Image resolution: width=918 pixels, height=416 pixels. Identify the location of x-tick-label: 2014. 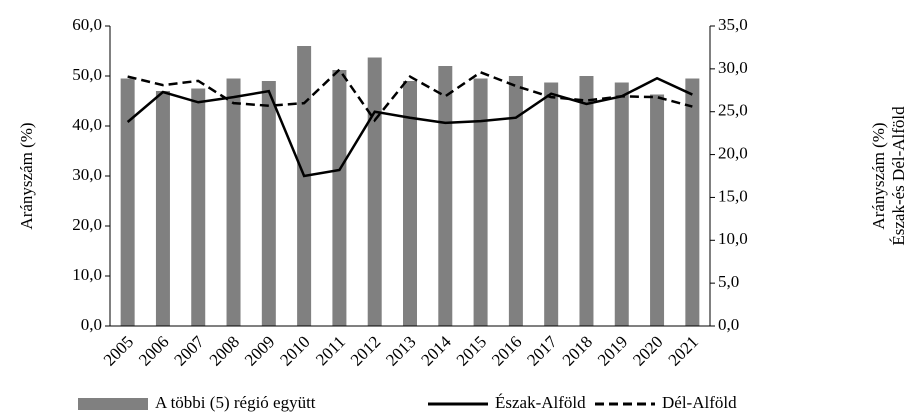
(436, 351).